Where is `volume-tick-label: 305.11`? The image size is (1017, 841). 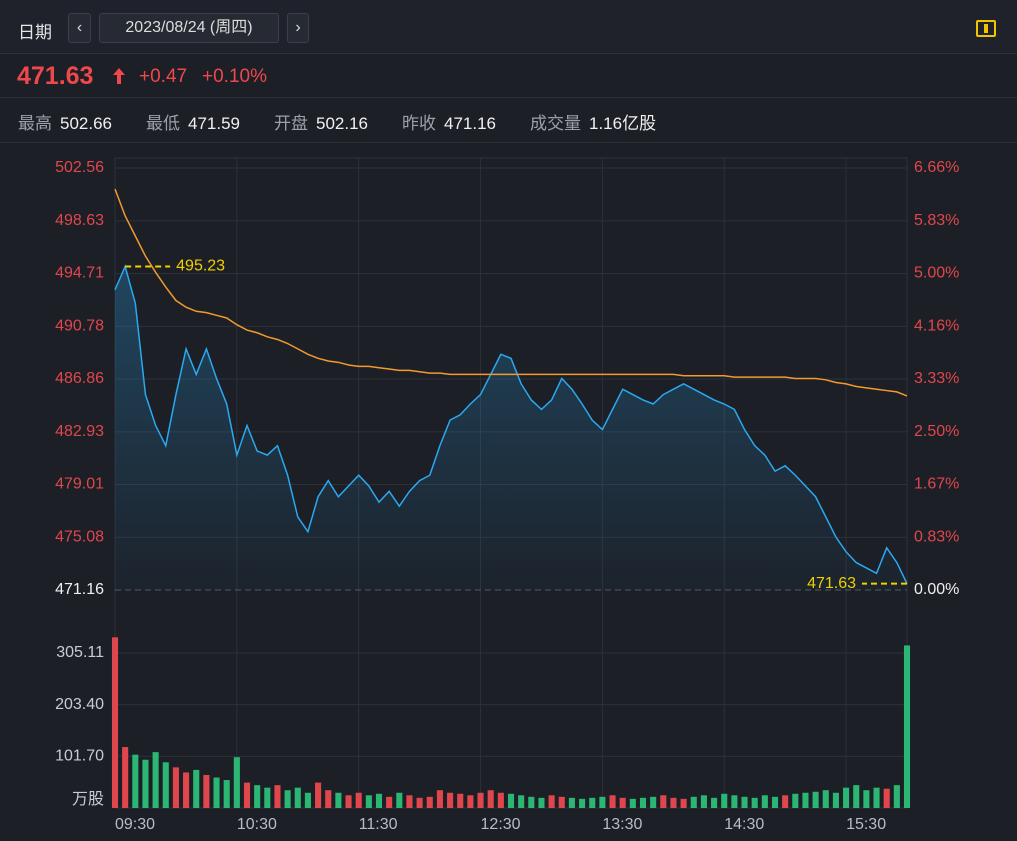
volume-tick-label: 305.11 is located at coordinates (80, 652).